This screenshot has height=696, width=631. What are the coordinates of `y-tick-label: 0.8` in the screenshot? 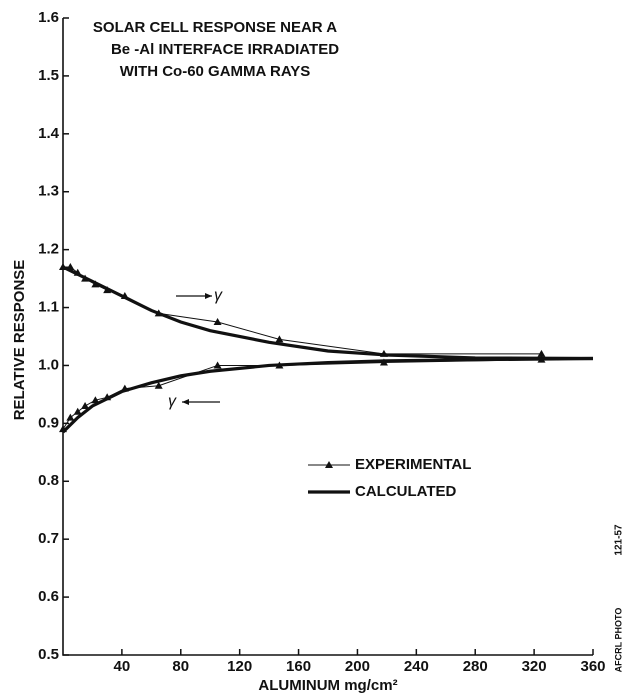 It's located at (48, 480).